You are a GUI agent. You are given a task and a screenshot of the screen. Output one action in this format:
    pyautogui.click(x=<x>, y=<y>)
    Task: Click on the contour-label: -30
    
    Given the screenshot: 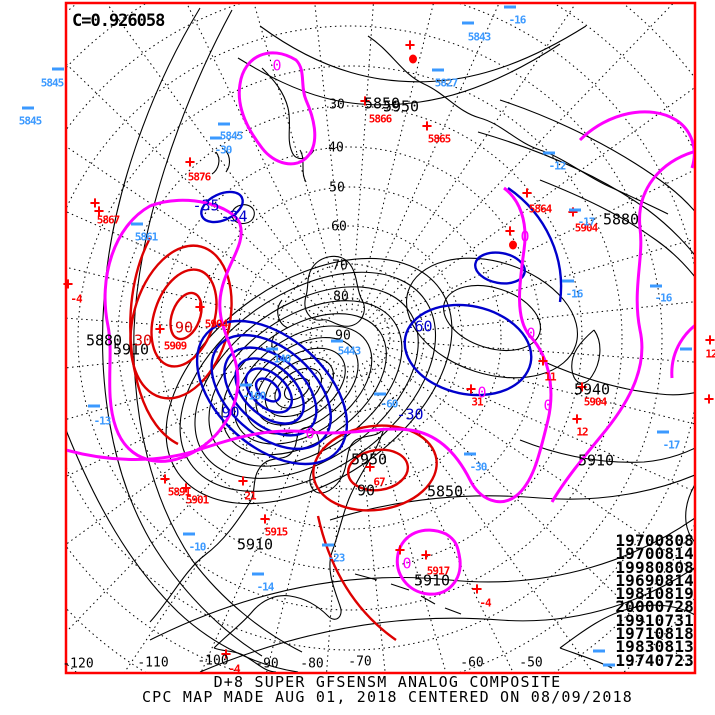 What is the action you would take?
    pyautogui.click(x=410, y=414)
    